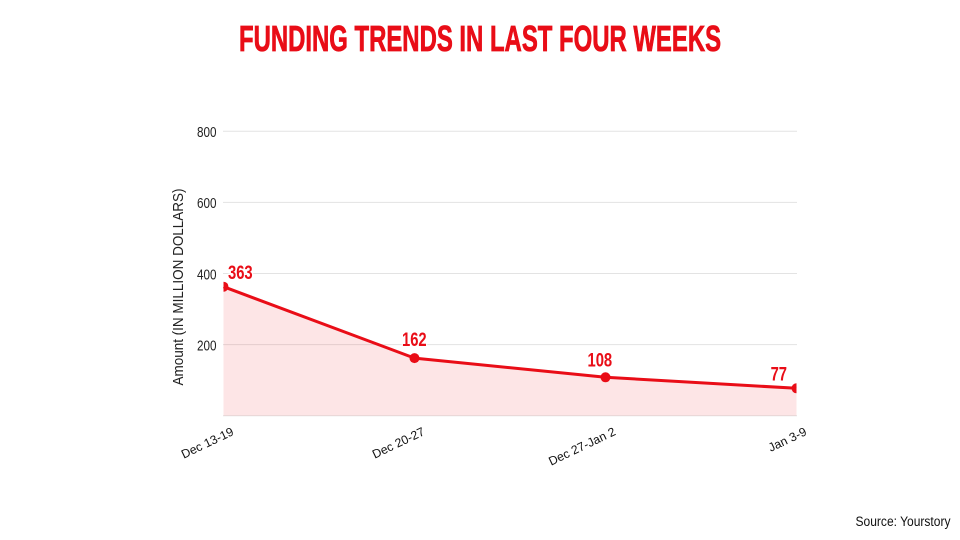 This screenshot has width=960, height=540. What do you see at coordinates (599, 360) in the screenshot?
I see `svg-text: 108` at bounding box center [599, 360].